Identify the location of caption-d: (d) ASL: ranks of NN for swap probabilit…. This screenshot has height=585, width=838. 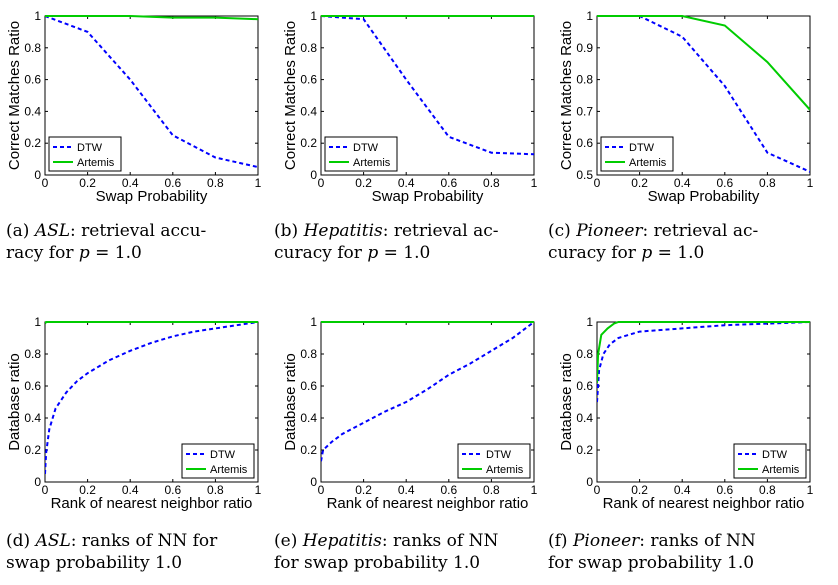
(147, 552).